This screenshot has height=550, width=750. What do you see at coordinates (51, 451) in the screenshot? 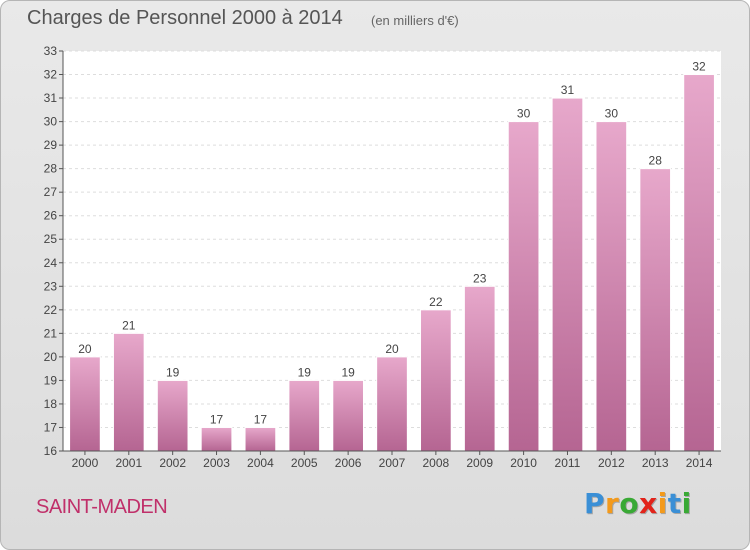
I see `y-tick-label: 16` at bounding box center [51, 451].